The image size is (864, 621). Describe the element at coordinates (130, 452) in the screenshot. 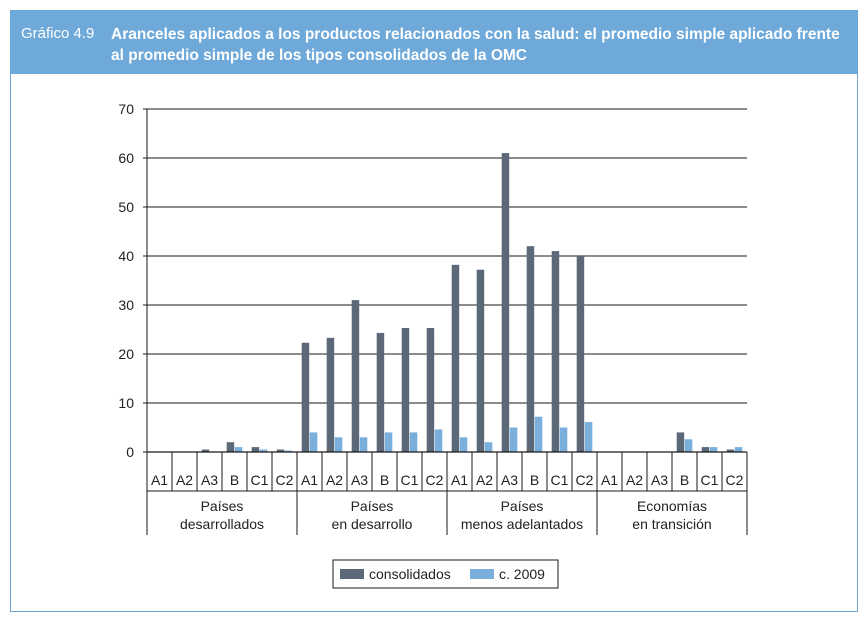

I see `y-tick-label: 0` at that location.